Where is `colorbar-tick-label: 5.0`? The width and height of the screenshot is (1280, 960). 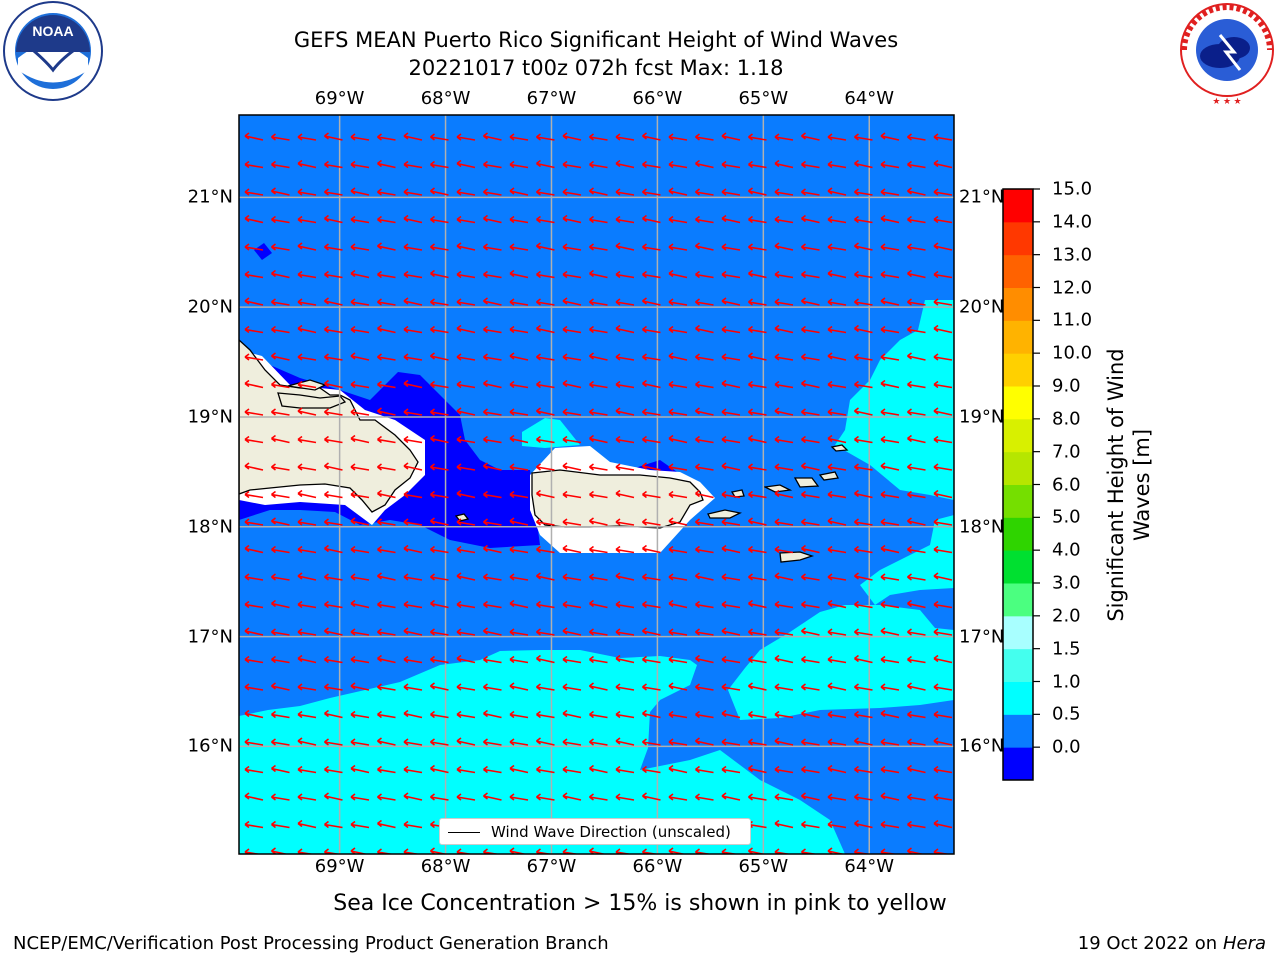 colorbar-tick-label: 5.0 is located at coordinates (1066, 517).